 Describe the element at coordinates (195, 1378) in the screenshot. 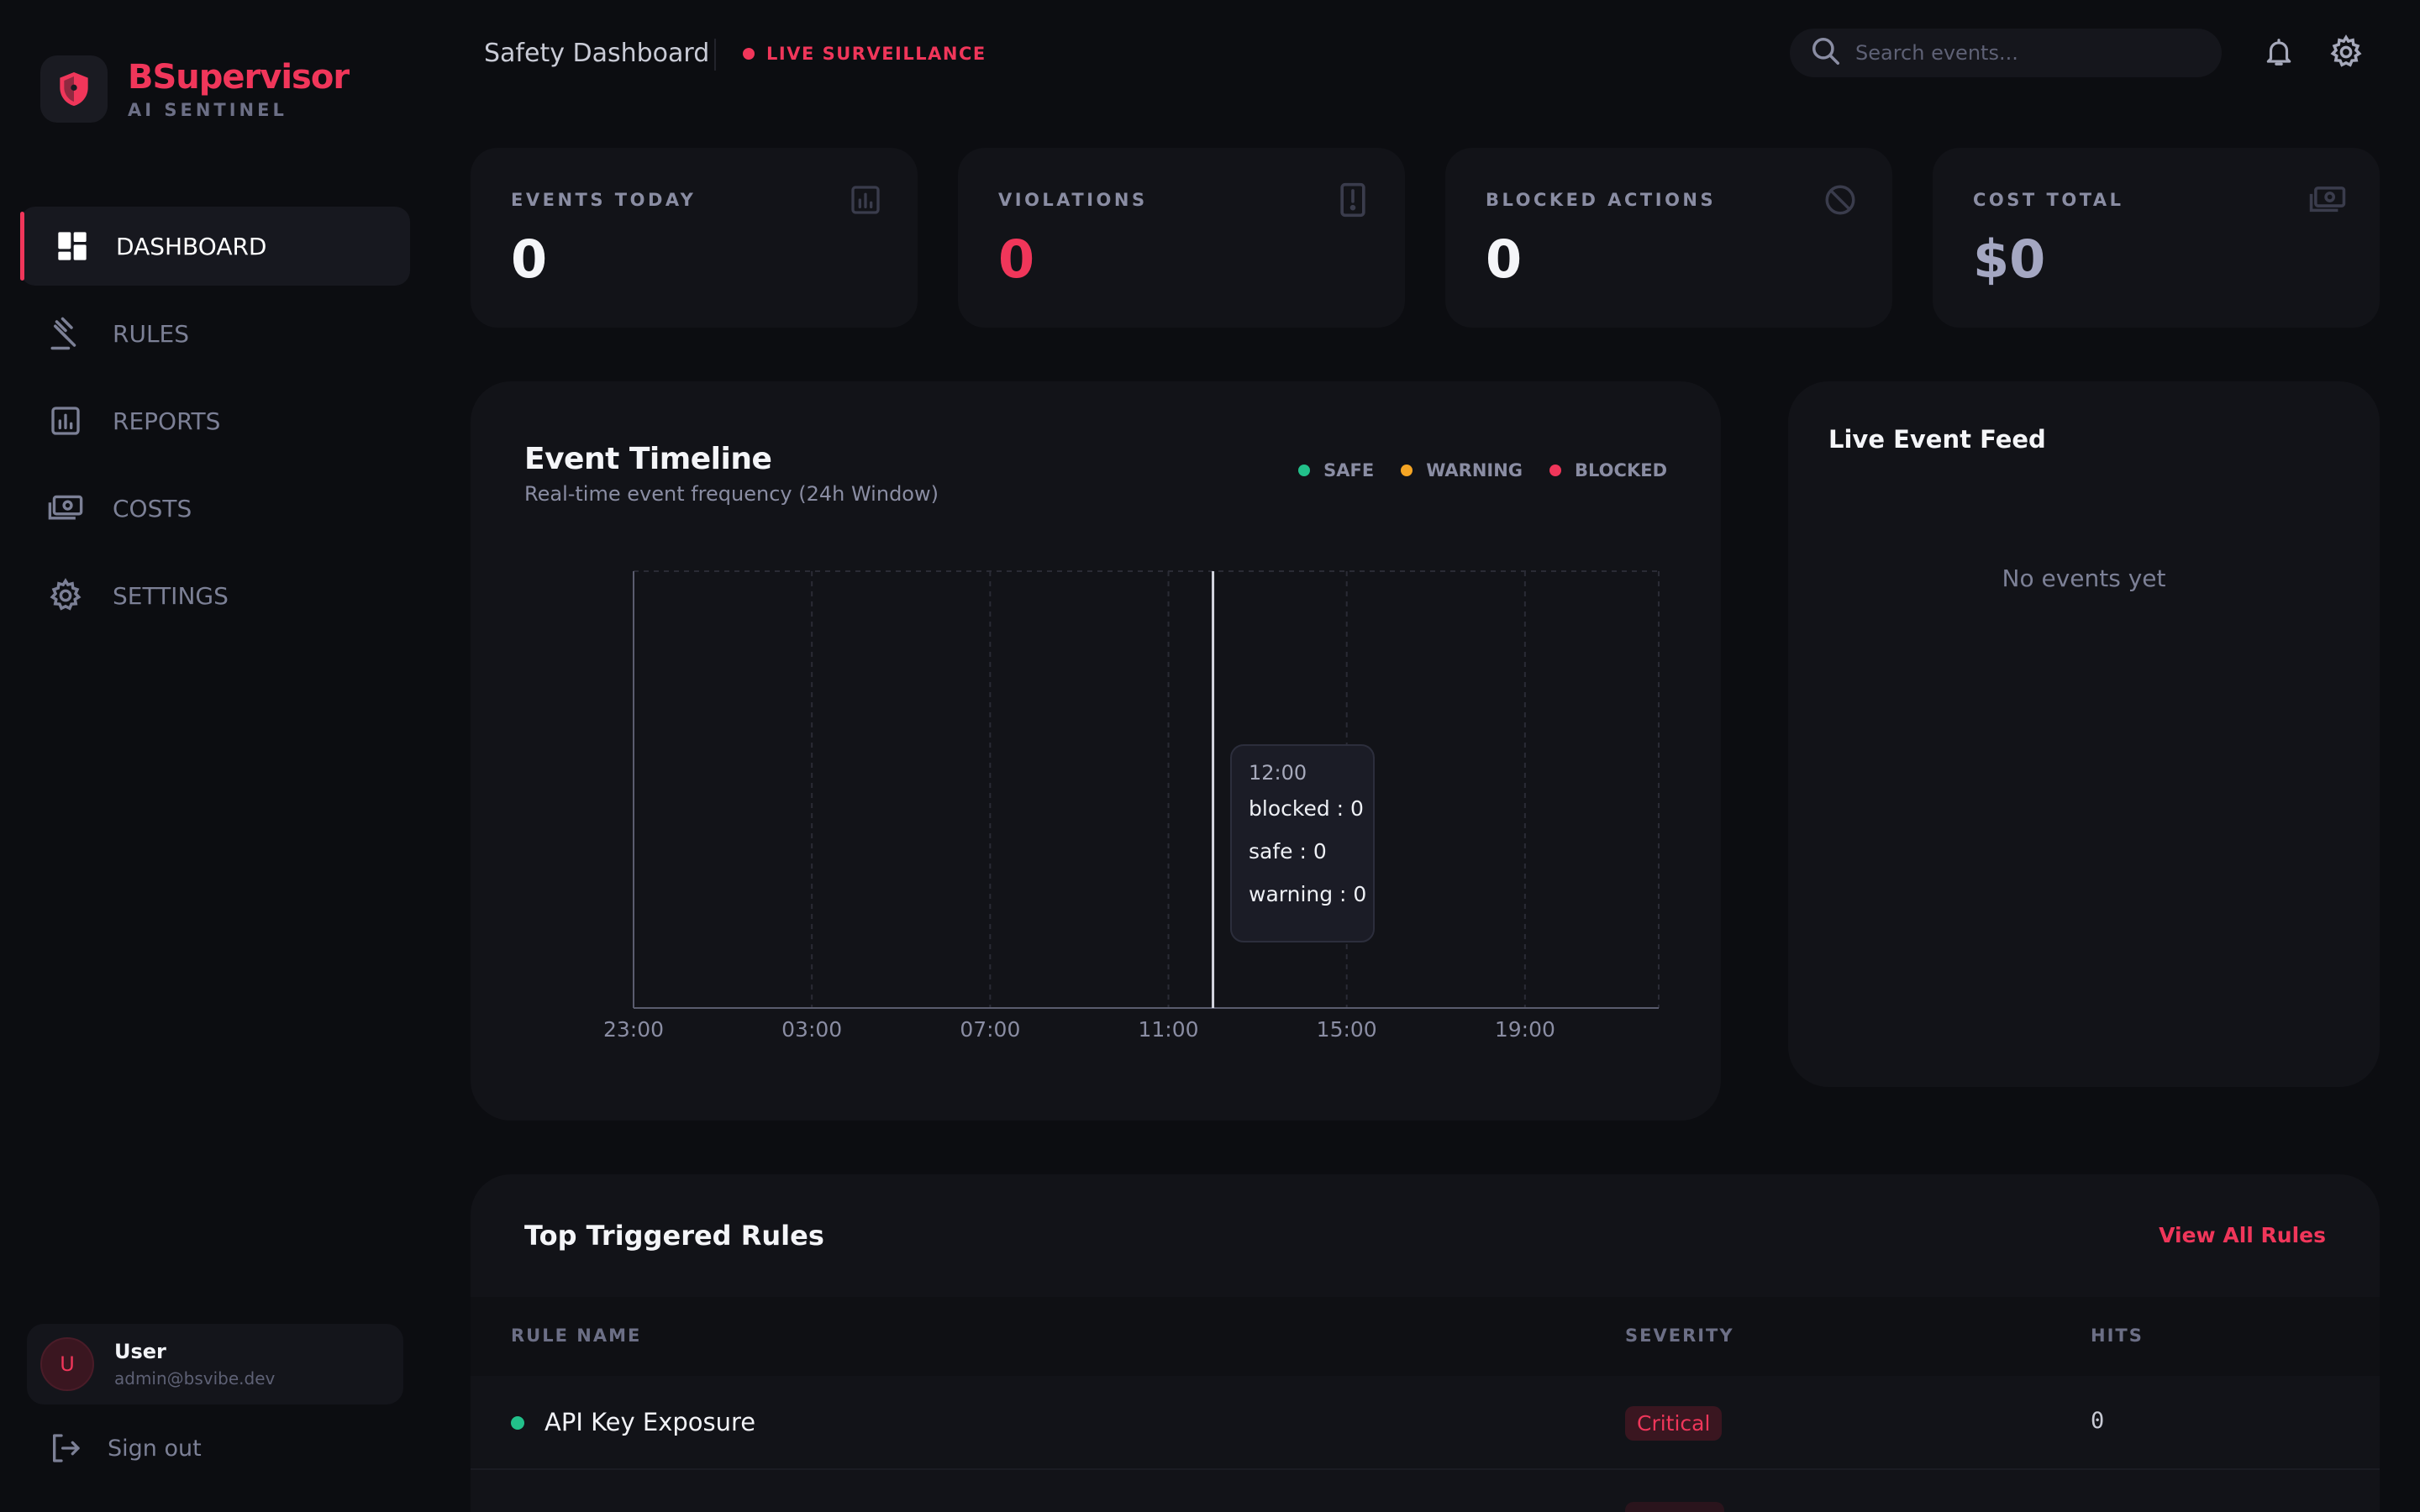

I see `user-email: admin@bsvibe.dev` at that location.